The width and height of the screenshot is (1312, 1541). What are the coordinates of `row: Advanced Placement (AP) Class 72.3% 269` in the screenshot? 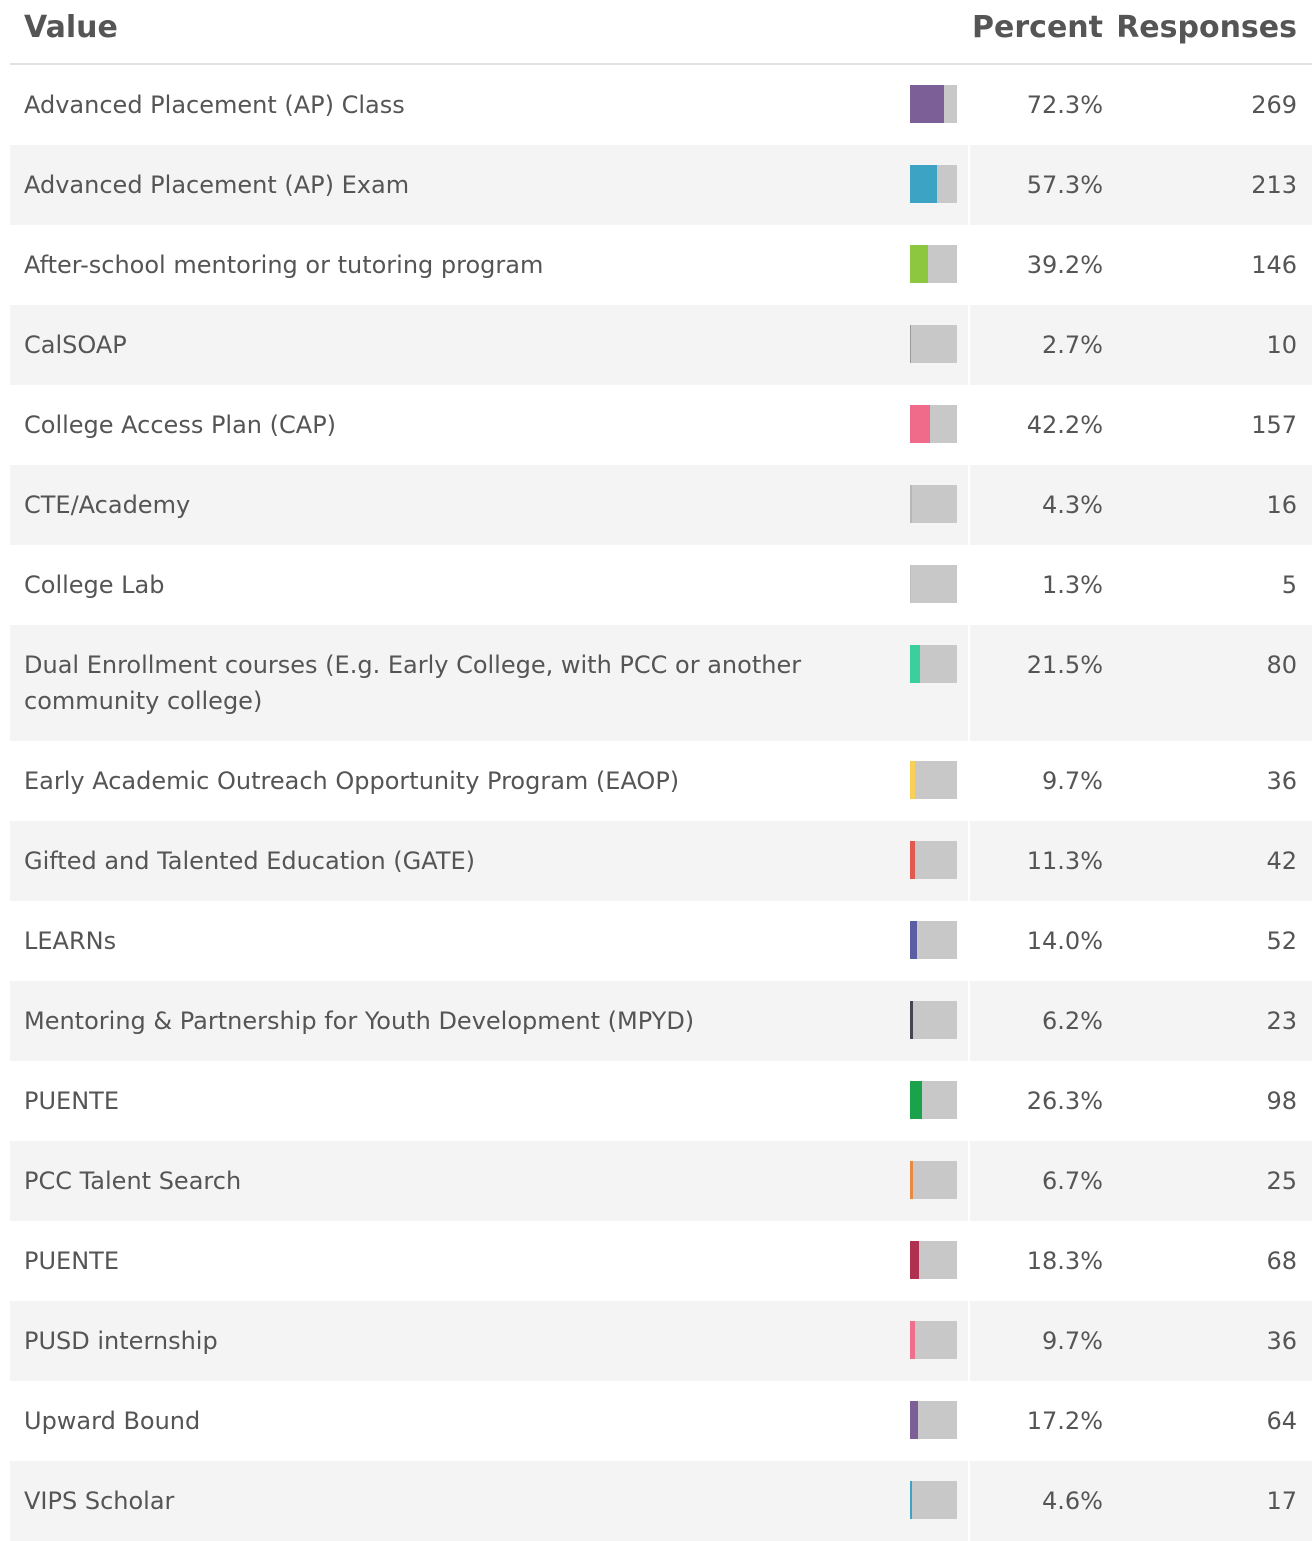 It's located at (661, 105).